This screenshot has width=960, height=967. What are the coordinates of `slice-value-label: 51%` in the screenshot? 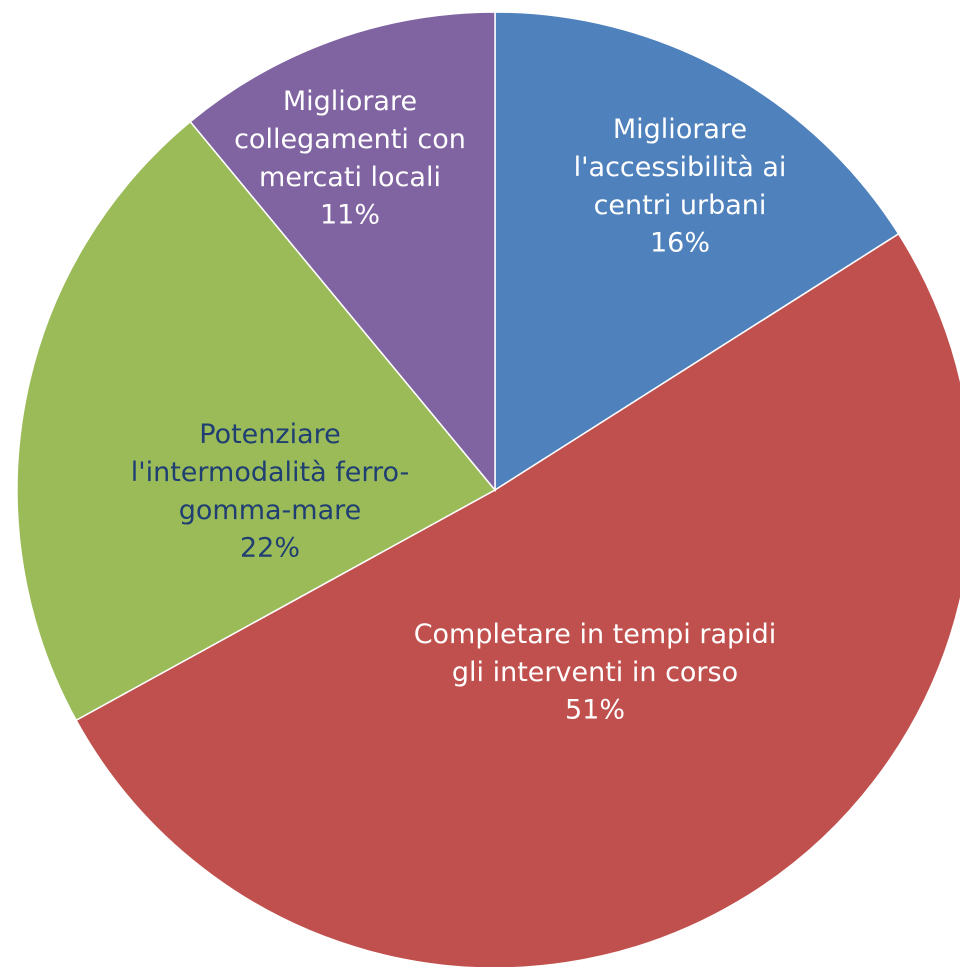 It's located at (595, 710).